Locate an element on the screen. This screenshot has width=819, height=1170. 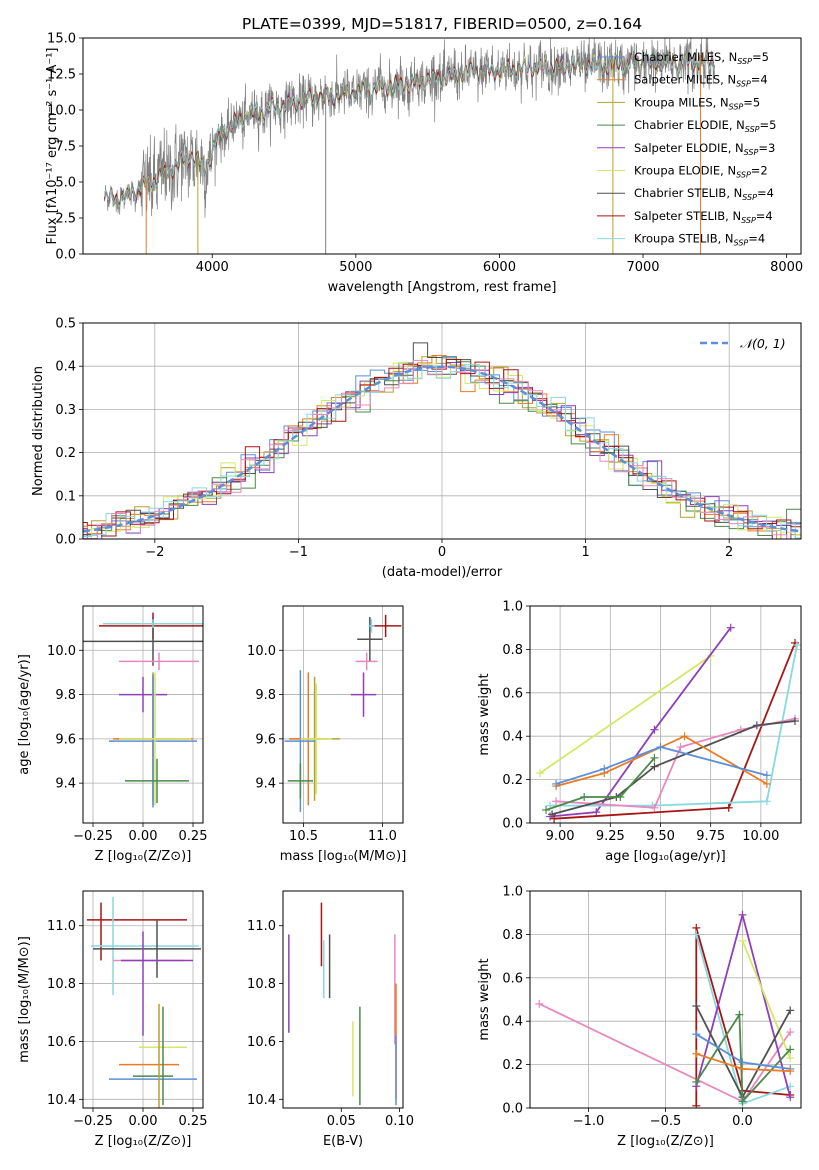
residuals-xlabel: (data-model)/error is located at coordinates (442, 572).